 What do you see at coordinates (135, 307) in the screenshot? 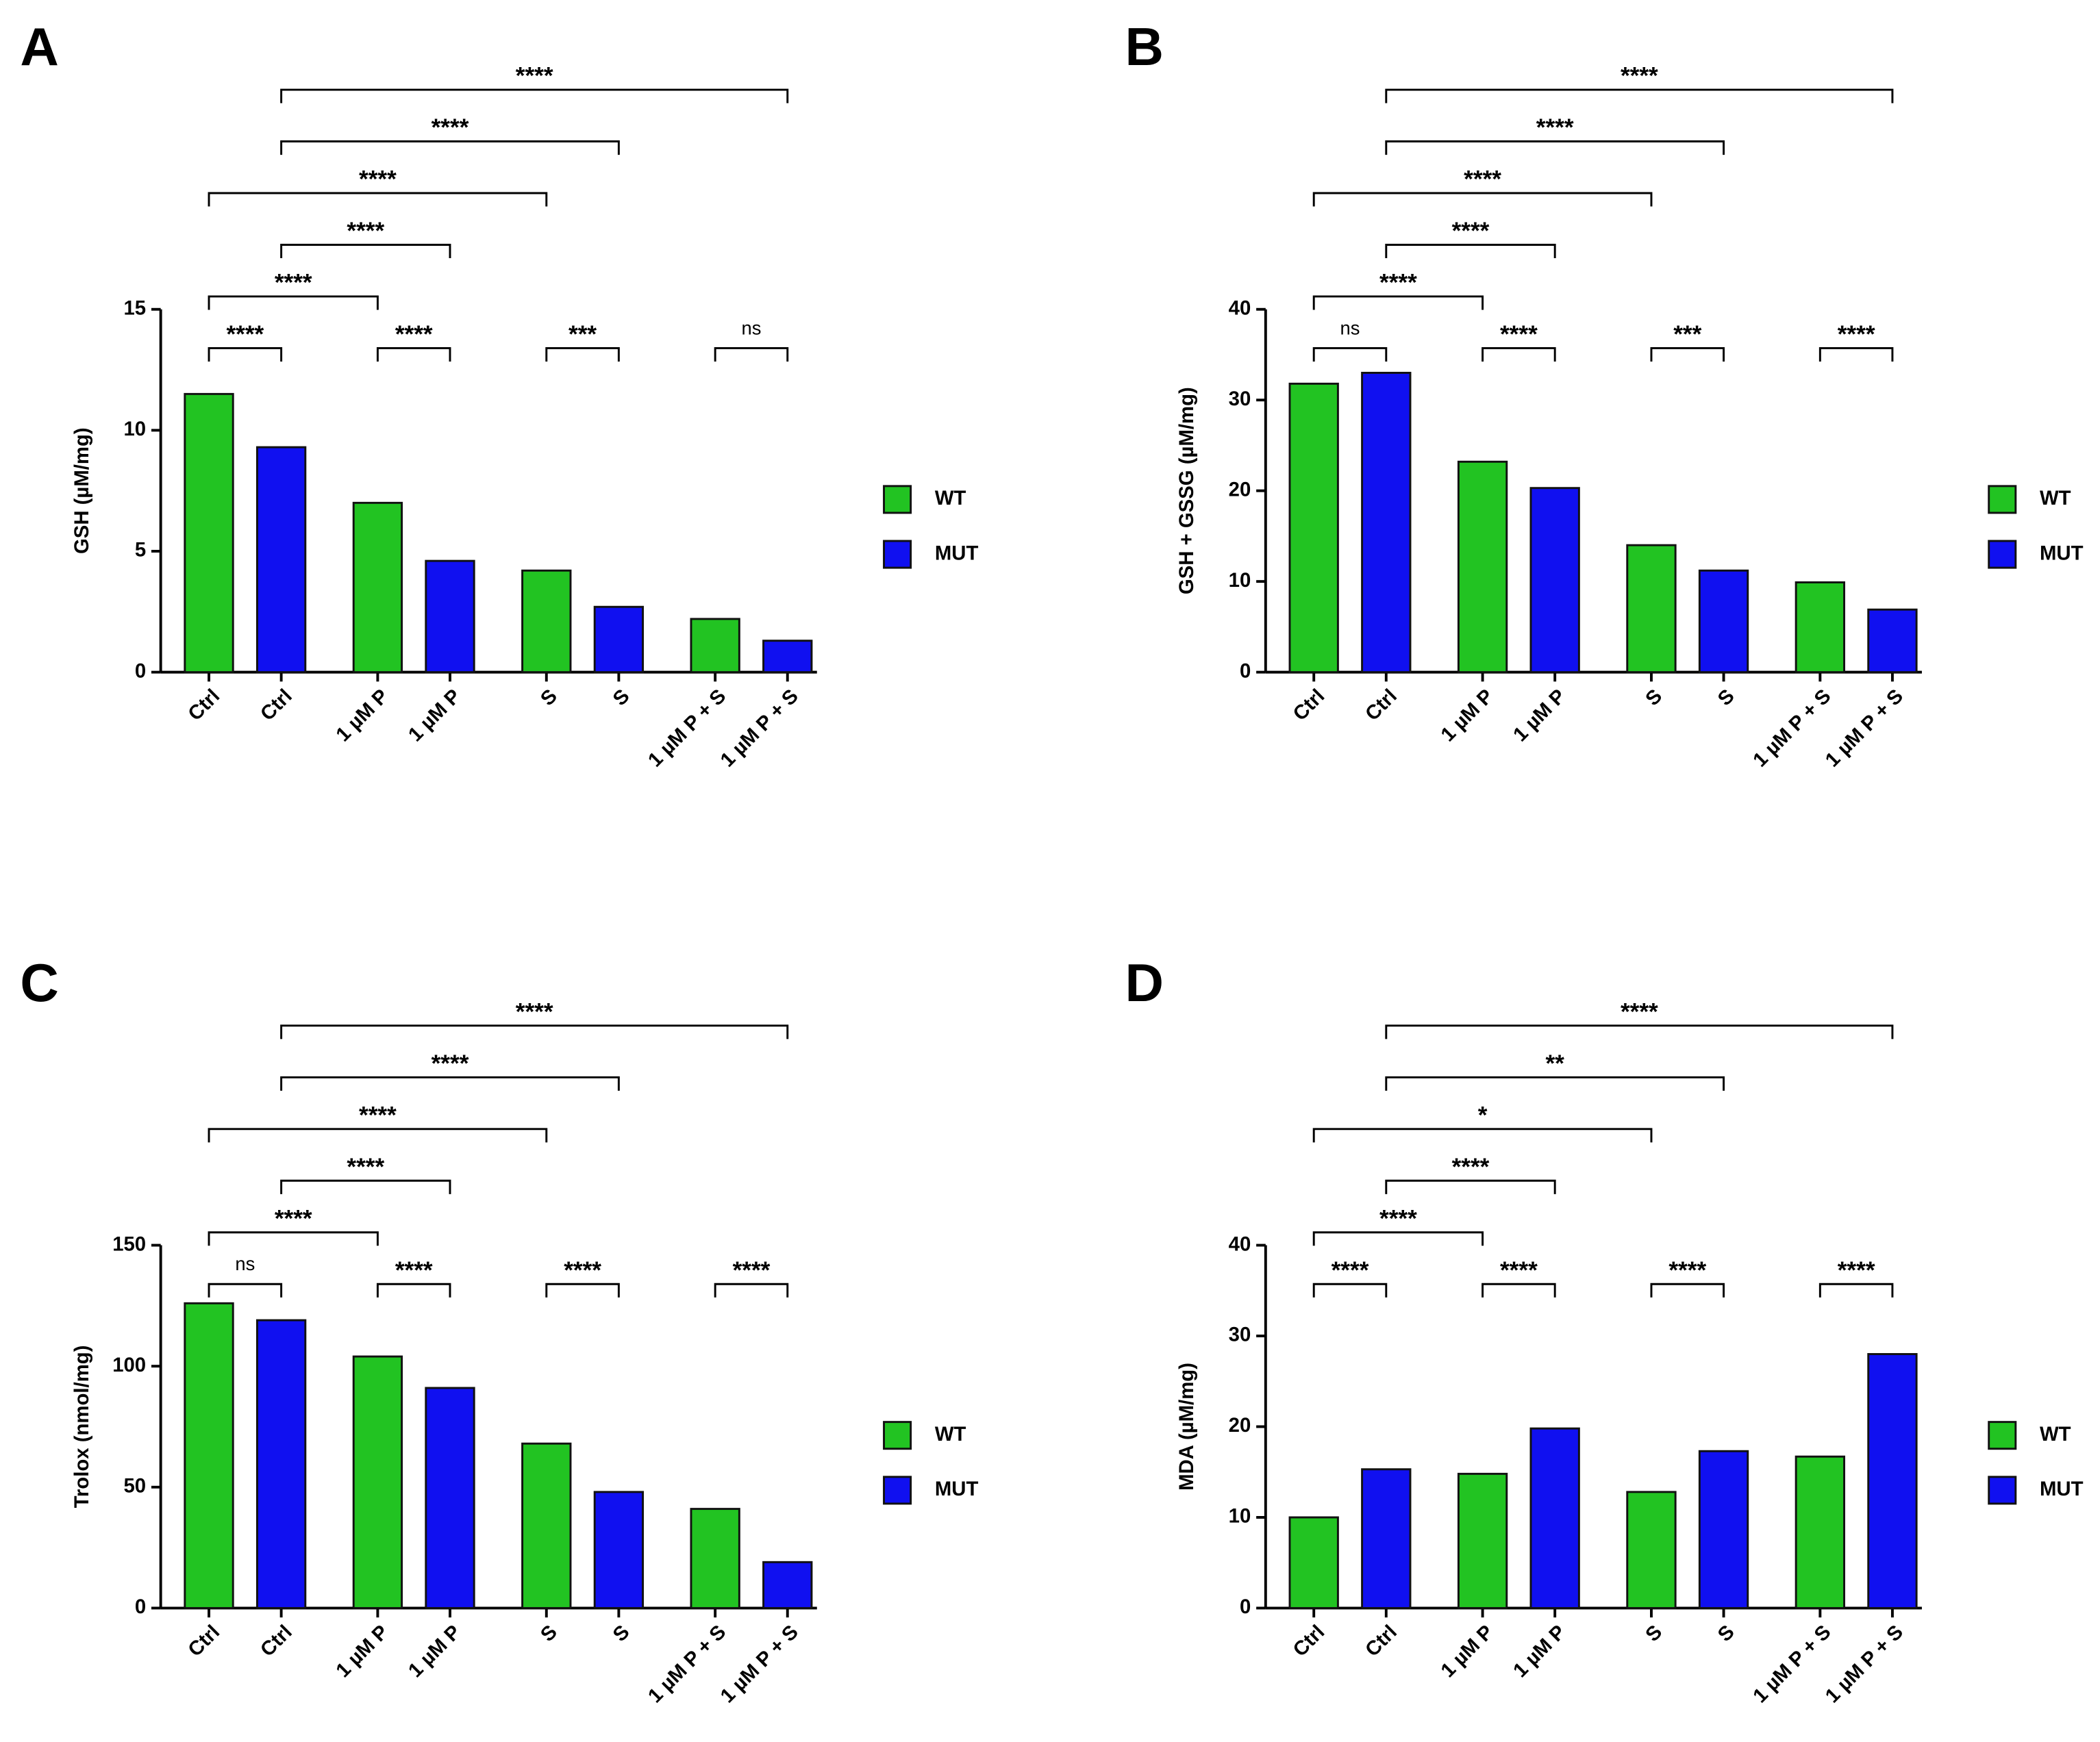
I see `y-tick-label: 15` at bounding box center [135, 307].